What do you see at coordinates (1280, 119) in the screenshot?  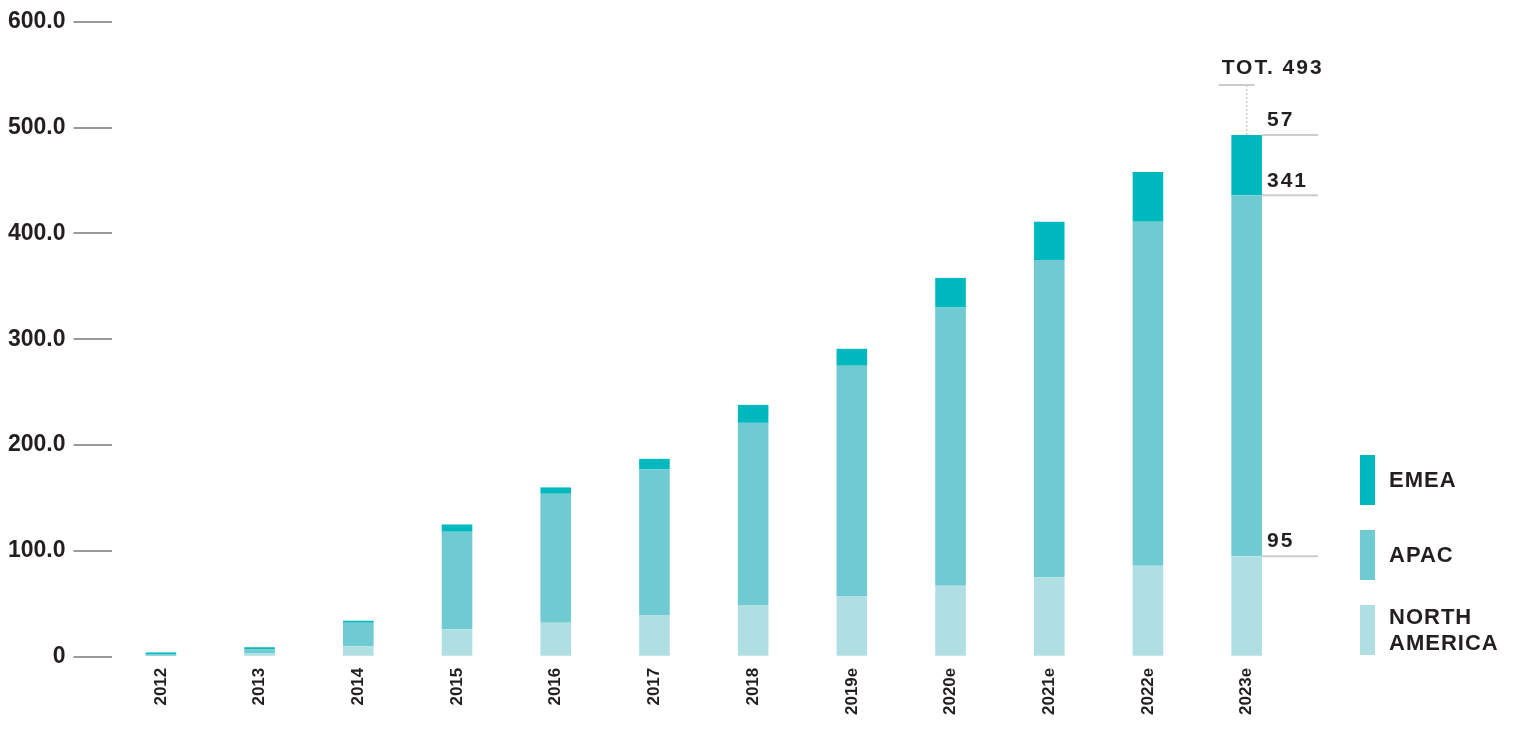 I see `data-label: 57` at bounding box center [1280, 119].